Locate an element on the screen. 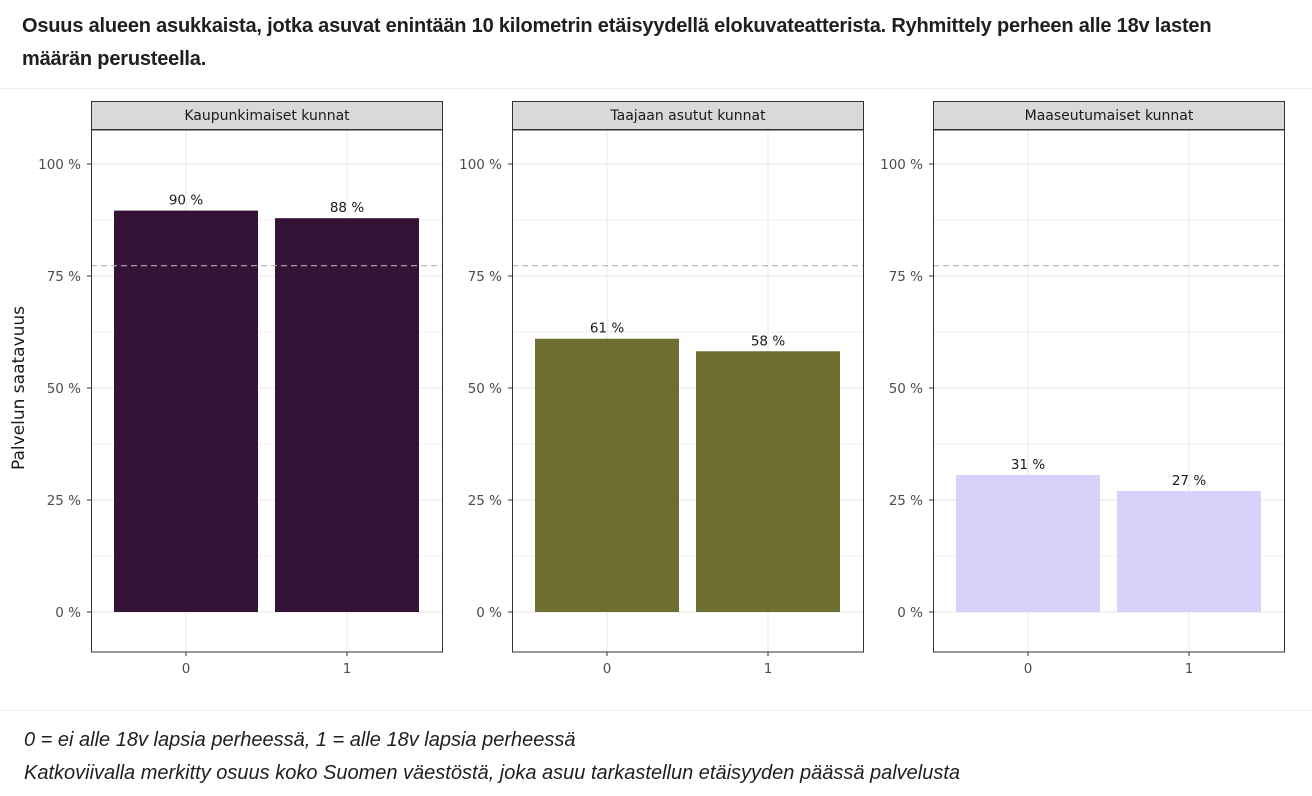  title-divider is located at coordinates (656, 88).